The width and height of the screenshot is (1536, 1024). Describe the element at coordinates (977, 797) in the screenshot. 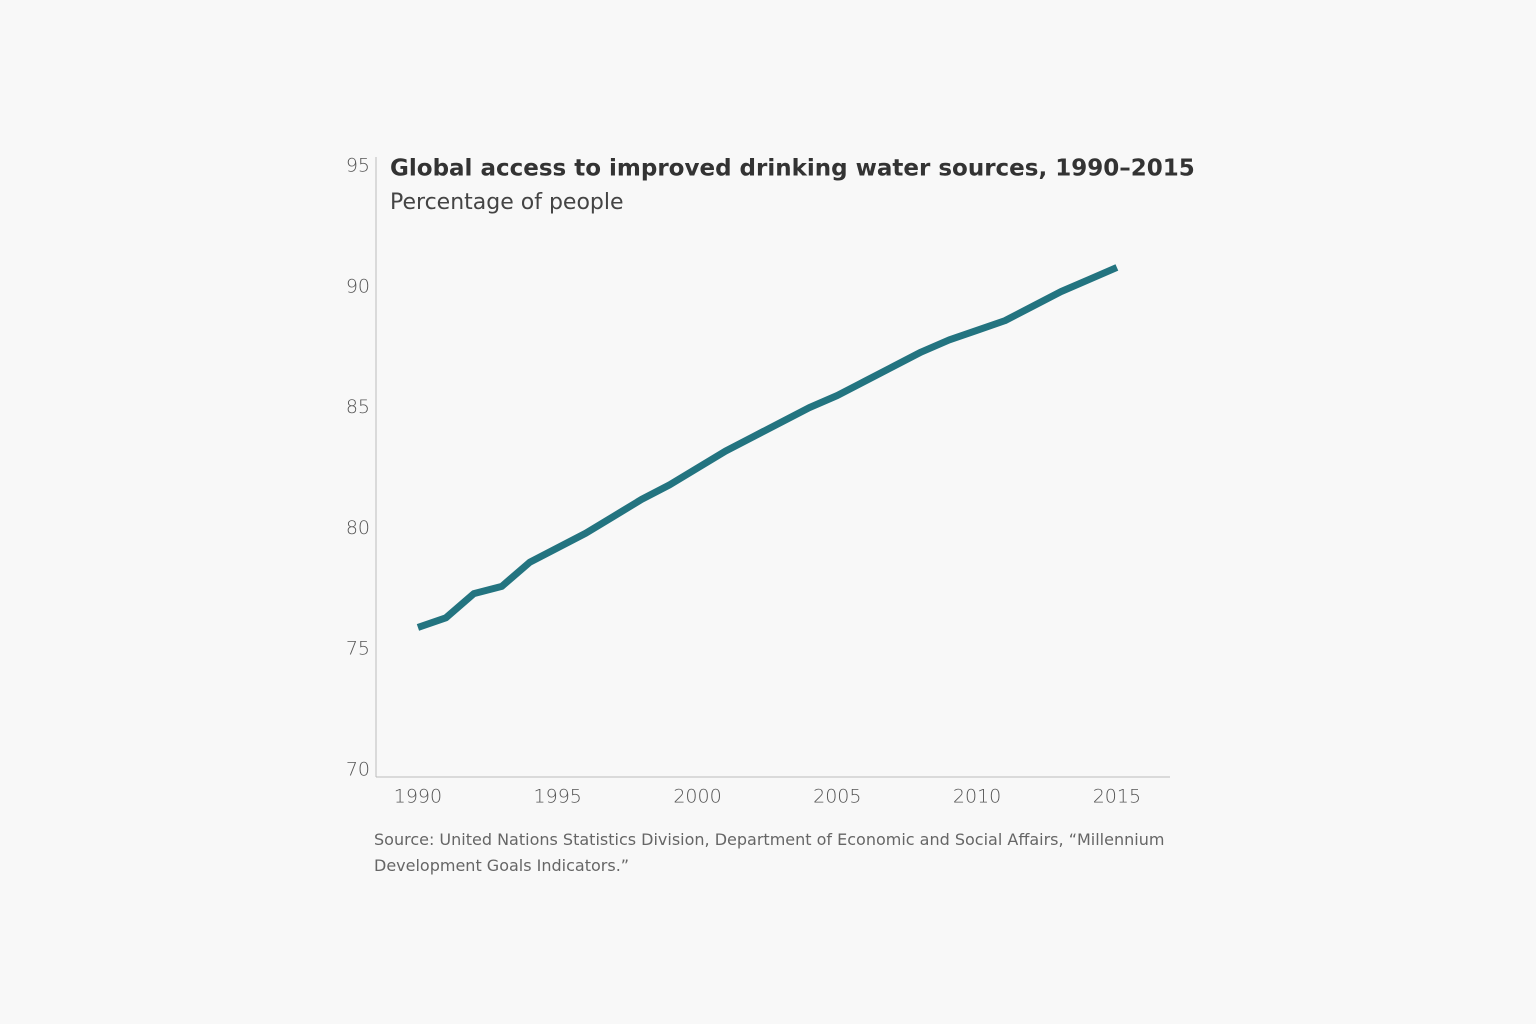

I see `x-tick-label: 2010` at that location.